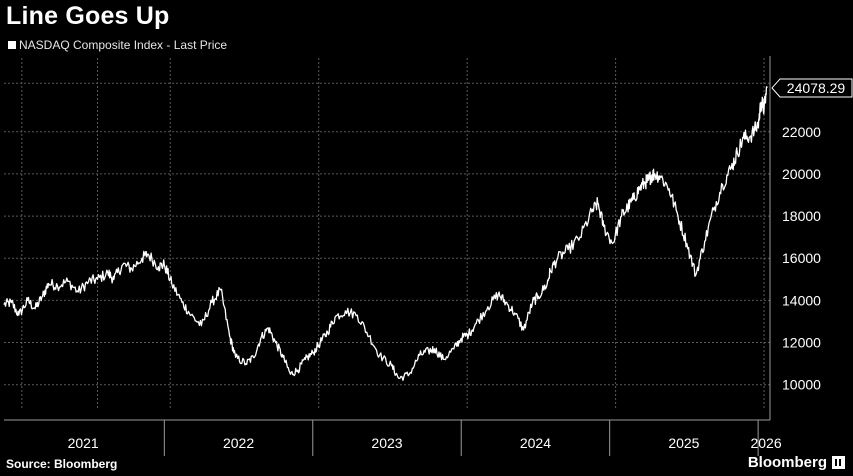 This screenshot has width=853, height=476. I want to click on x-tick-label: 2023, so click(386, 443).